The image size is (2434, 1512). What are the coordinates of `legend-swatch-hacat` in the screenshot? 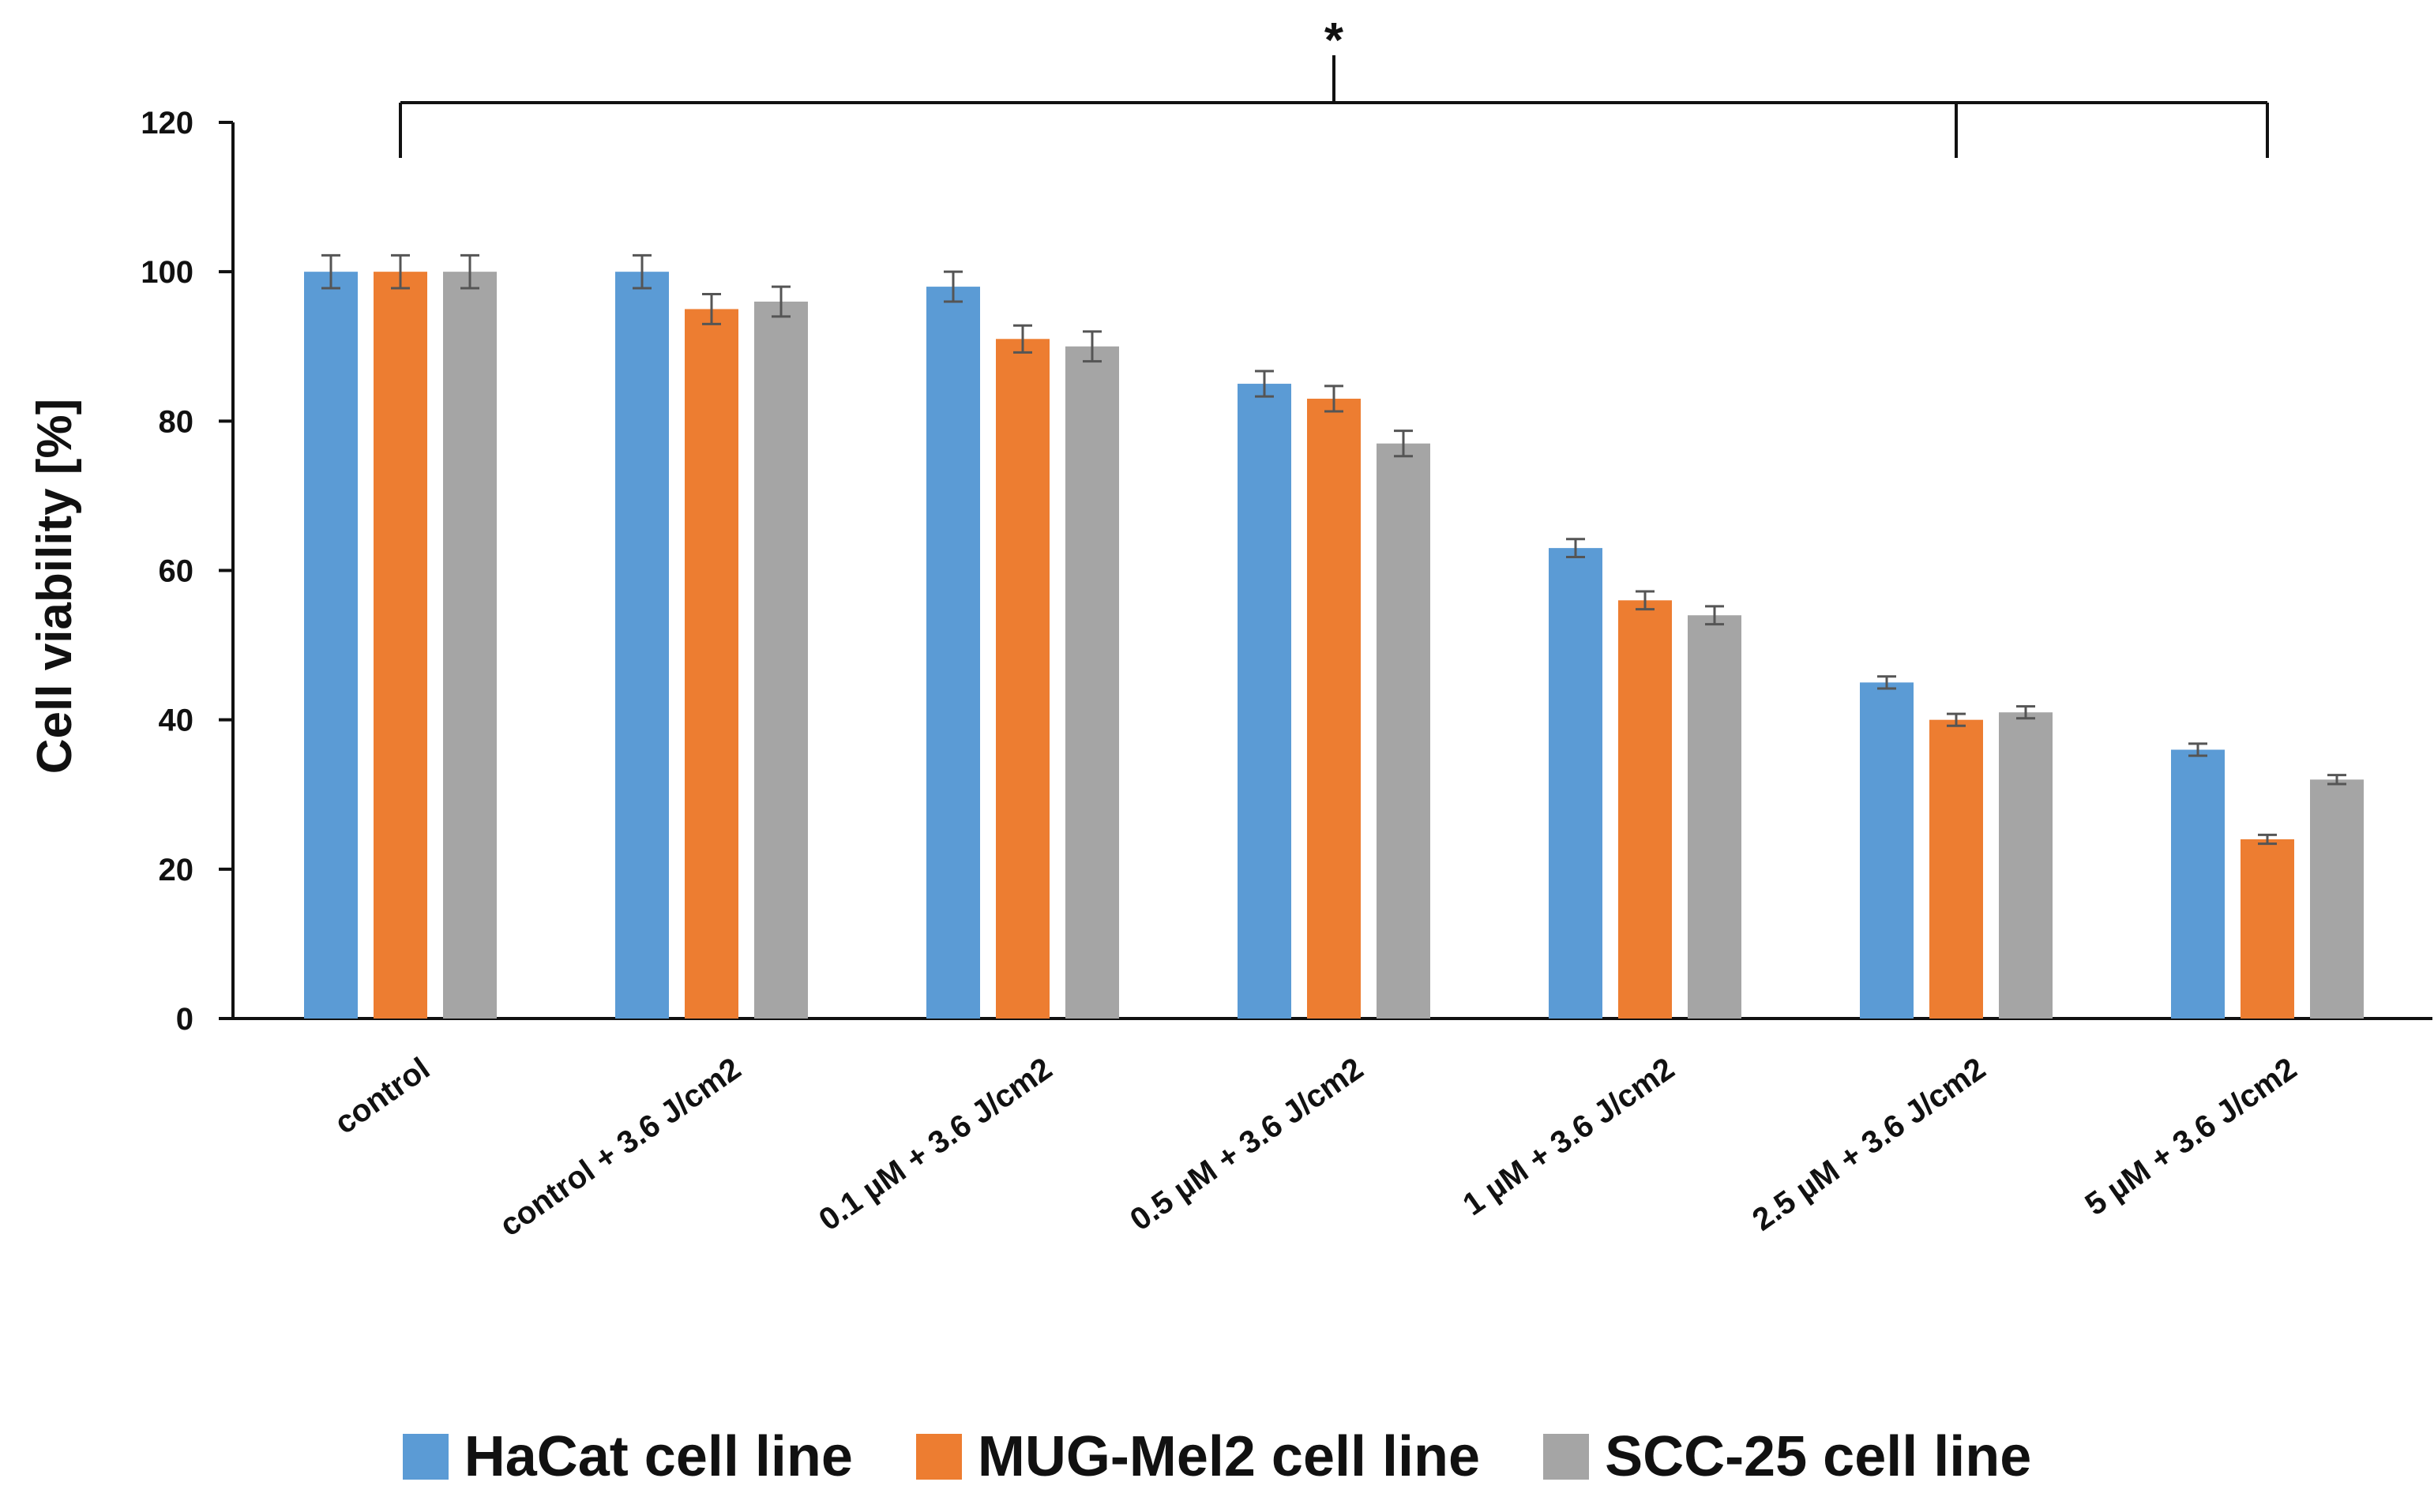 It's located at (426, 1457).